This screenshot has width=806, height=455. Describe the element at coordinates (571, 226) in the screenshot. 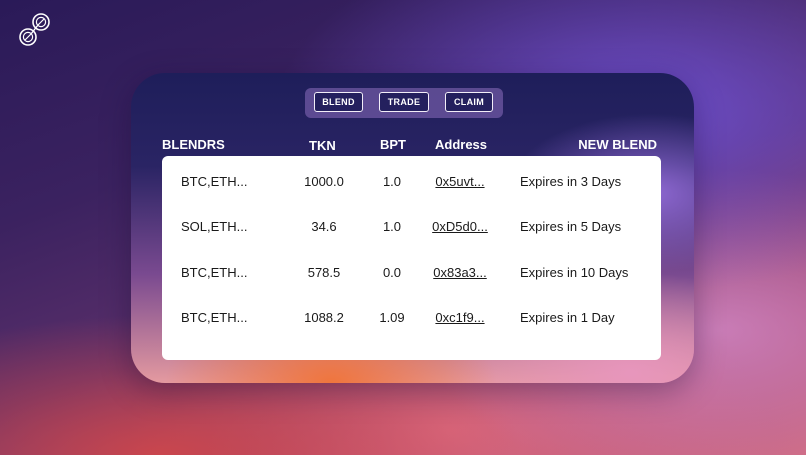

I see `expiry-cell: Expires in 5 Days` at that location.